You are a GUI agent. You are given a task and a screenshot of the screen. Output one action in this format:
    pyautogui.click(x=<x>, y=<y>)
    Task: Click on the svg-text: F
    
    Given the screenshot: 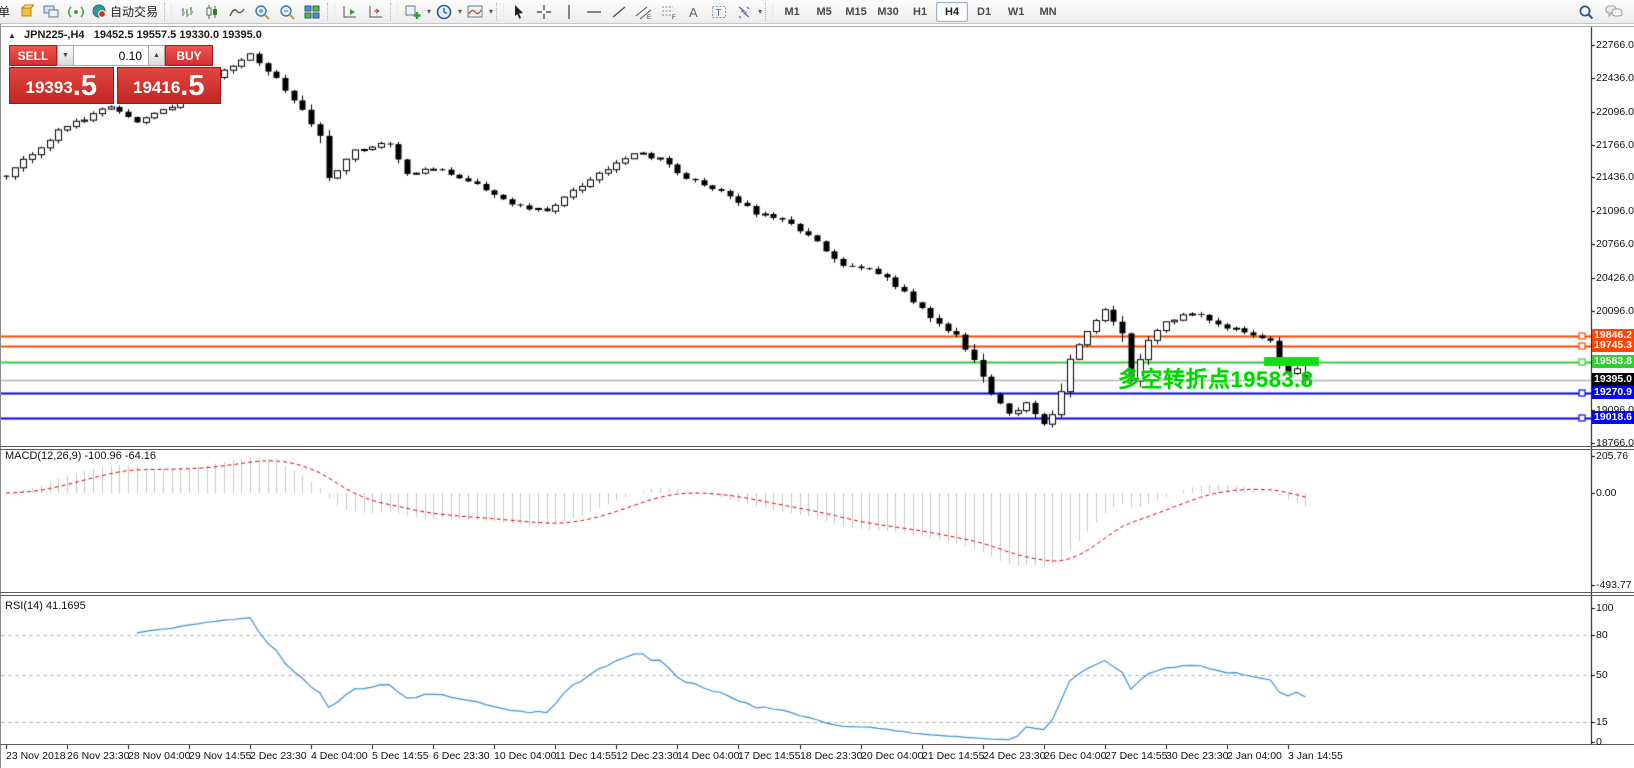 What is the action you would take?
    pyautogui.click(x=674, y=17)
    